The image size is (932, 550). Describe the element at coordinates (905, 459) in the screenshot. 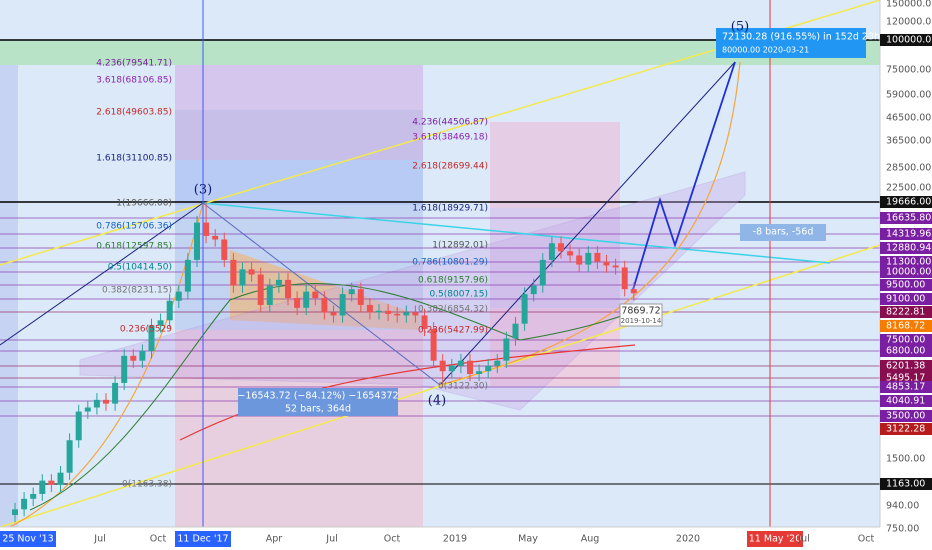

I see `price-label: 1500.00` at that location.